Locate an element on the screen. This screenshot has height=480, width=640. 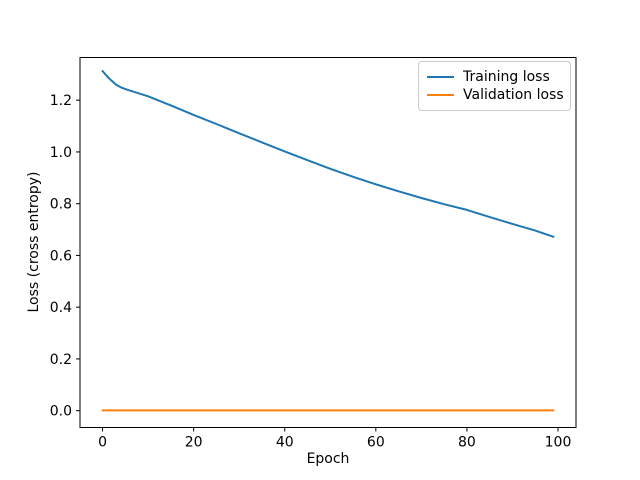
x-tick-label: 80 is located at coordinates (467, 443).